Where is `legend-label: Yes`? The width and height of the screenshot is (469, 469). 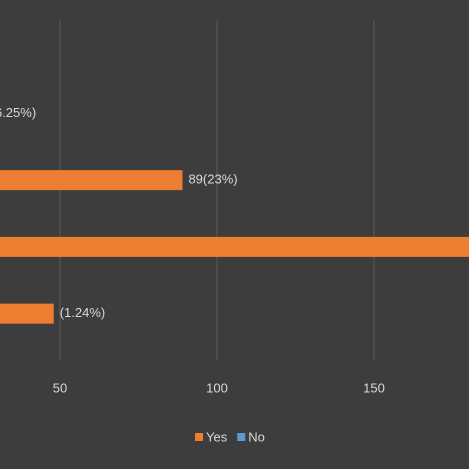 legend-label: Yes is located at coordinates (217, 436).